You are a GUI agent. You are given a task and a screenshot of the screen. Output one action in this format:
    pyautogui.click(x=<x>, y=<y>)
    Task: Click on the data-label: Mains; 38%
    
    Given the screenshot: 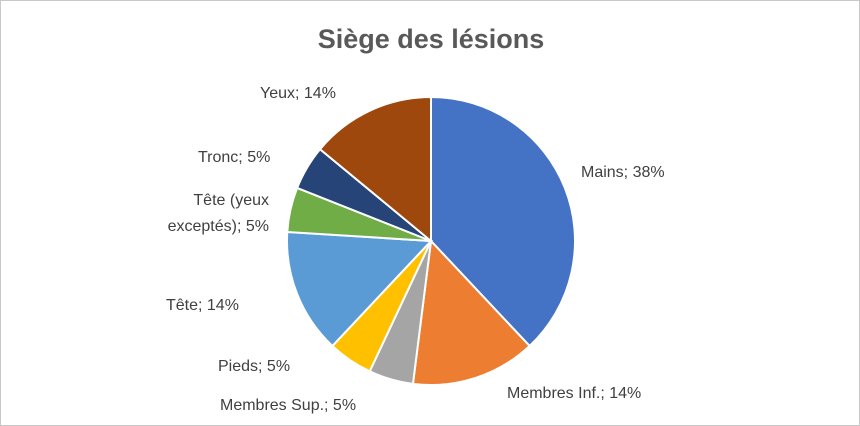 What is the action you would take?
    pyautogui.click(x=623, y=172)
    